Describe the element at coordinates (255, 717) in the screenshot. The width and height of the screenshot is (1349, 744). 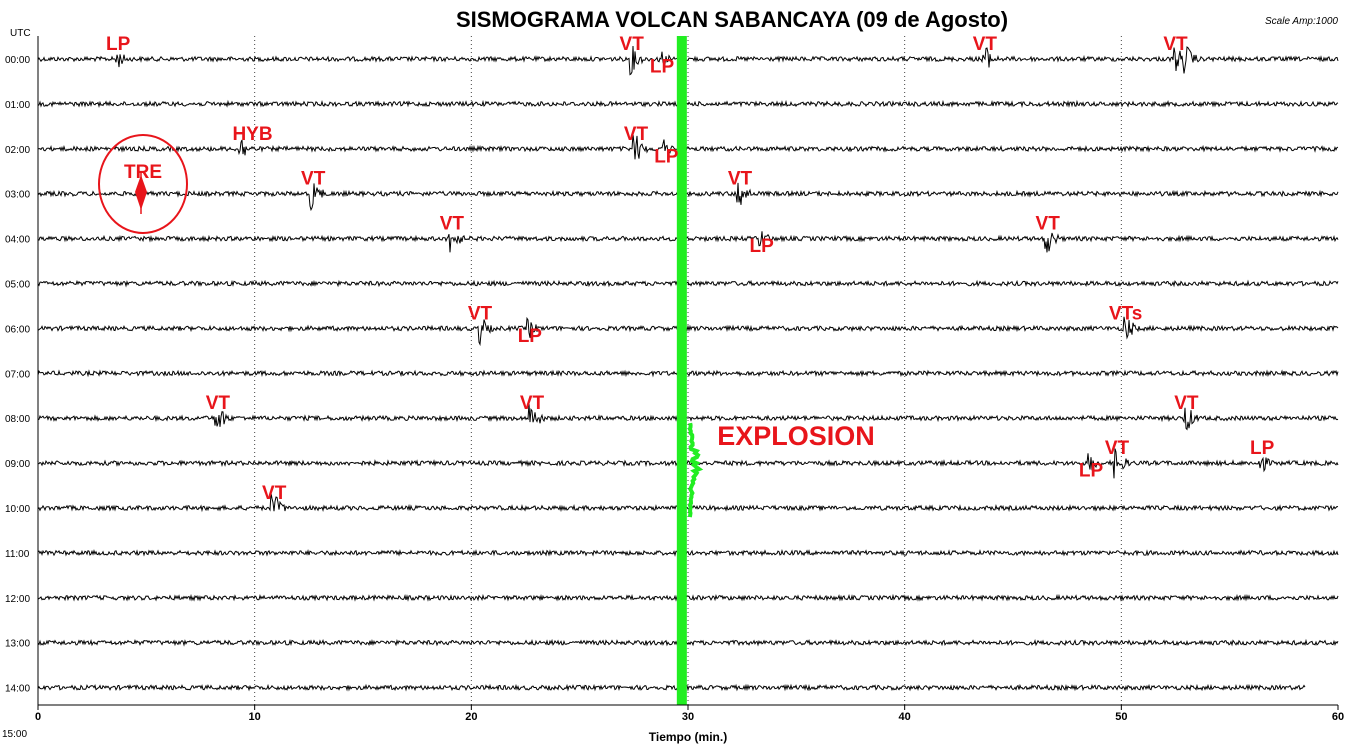
I see `x-tick-label: 10` at that location.